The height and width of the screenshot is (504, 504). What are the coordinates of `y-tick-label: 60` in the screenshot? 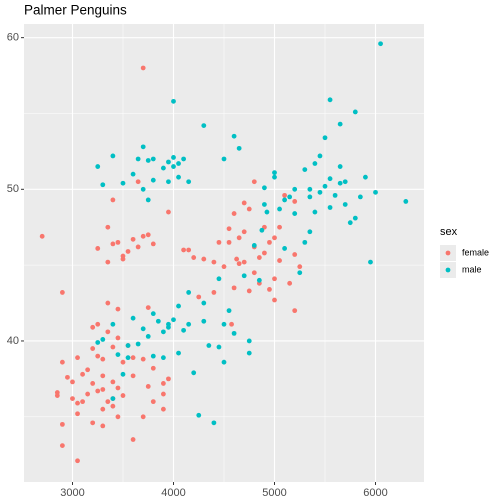 It's located at (13, 38).